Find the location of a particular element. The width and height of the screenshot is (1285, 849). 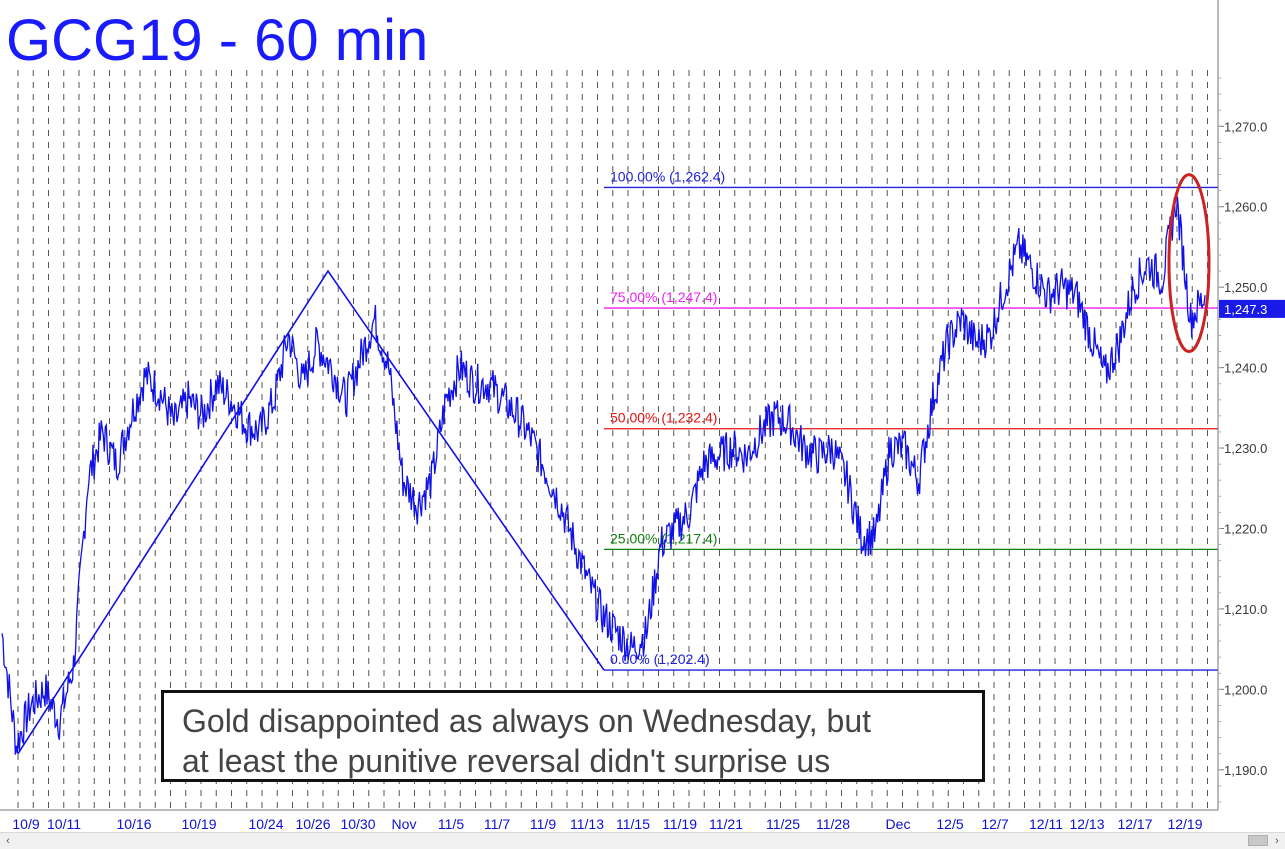

y-tick-label: 1,240.0 is located at coordinates (1245, 368).